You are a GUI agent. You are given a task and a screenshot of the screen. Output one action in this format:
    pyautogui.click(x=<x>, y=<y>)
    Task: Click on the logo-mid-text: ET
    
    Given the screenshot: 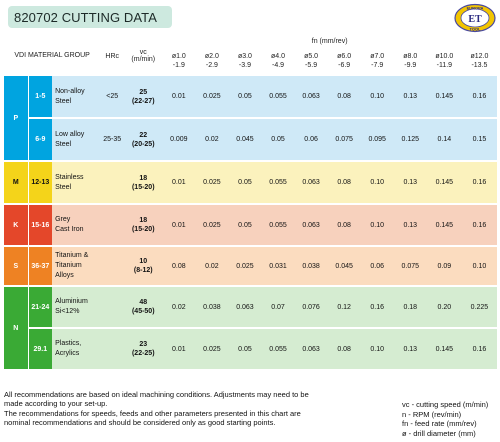 What is the action you would take?
    pyautogui.click(x=475, y=19)
    